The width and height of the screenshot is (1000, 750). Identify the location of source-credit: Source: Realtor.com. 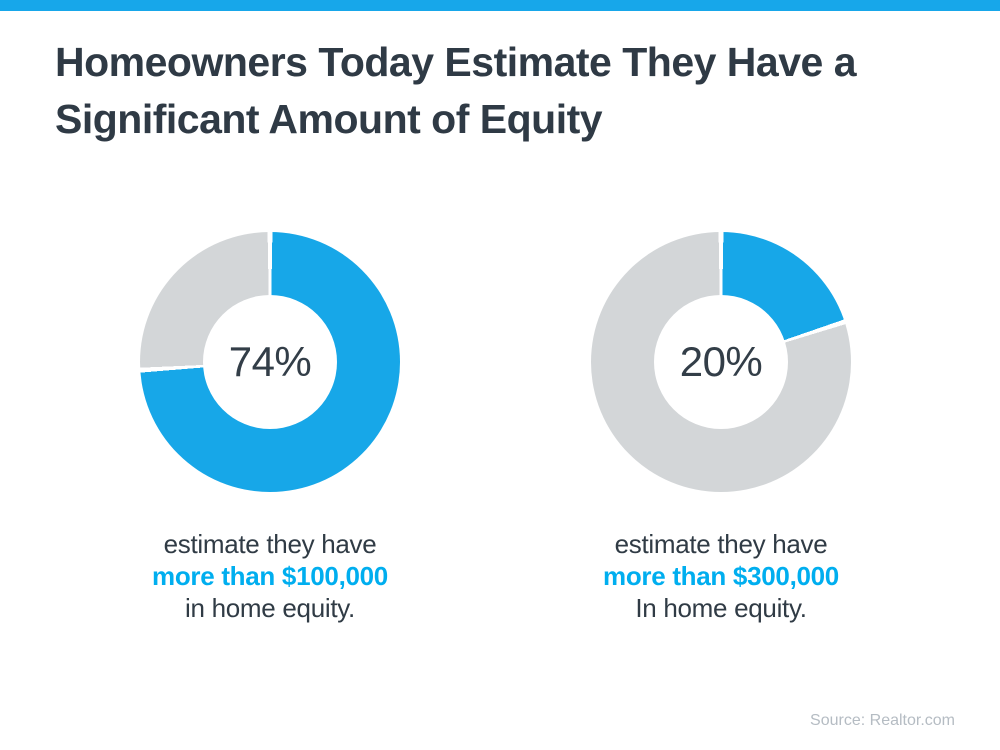
(882, 720).